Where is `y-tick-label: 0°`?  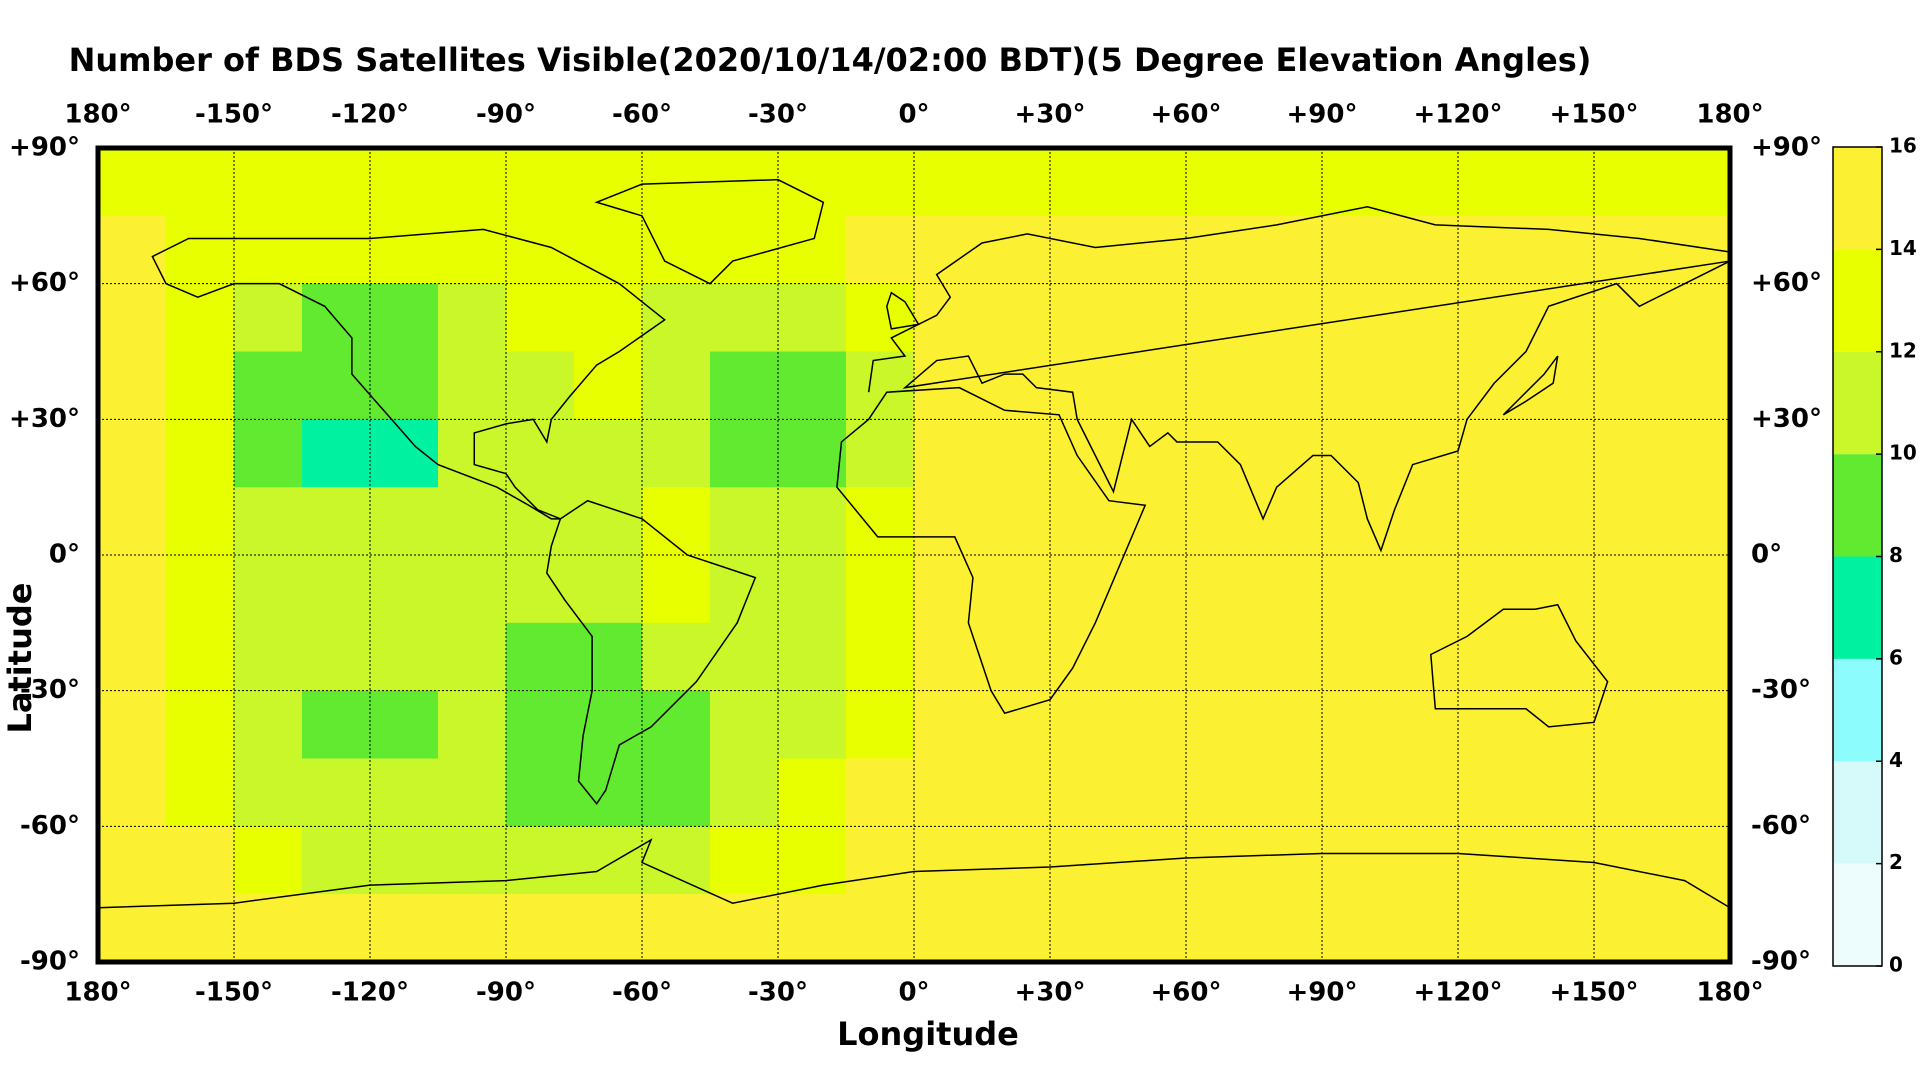 y-tick-label: 0° is located at coordinates (1766, 555).